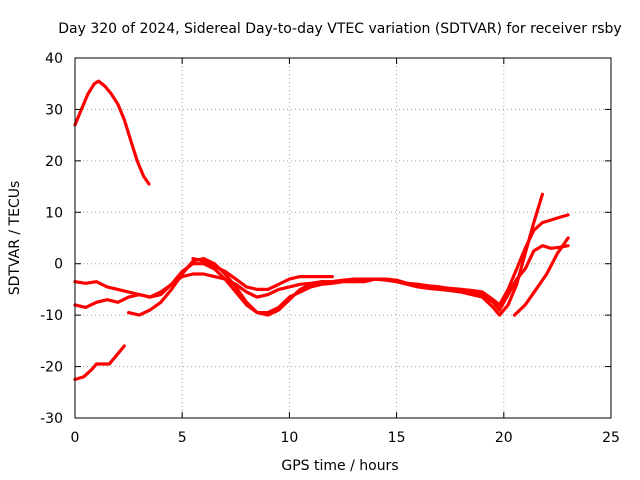 This screenshot has width=640, height=480. What do you see at coordinates (75, 438) in the screenshot?
I see `x-tick-label: 0` at bounding box center [75, 438].